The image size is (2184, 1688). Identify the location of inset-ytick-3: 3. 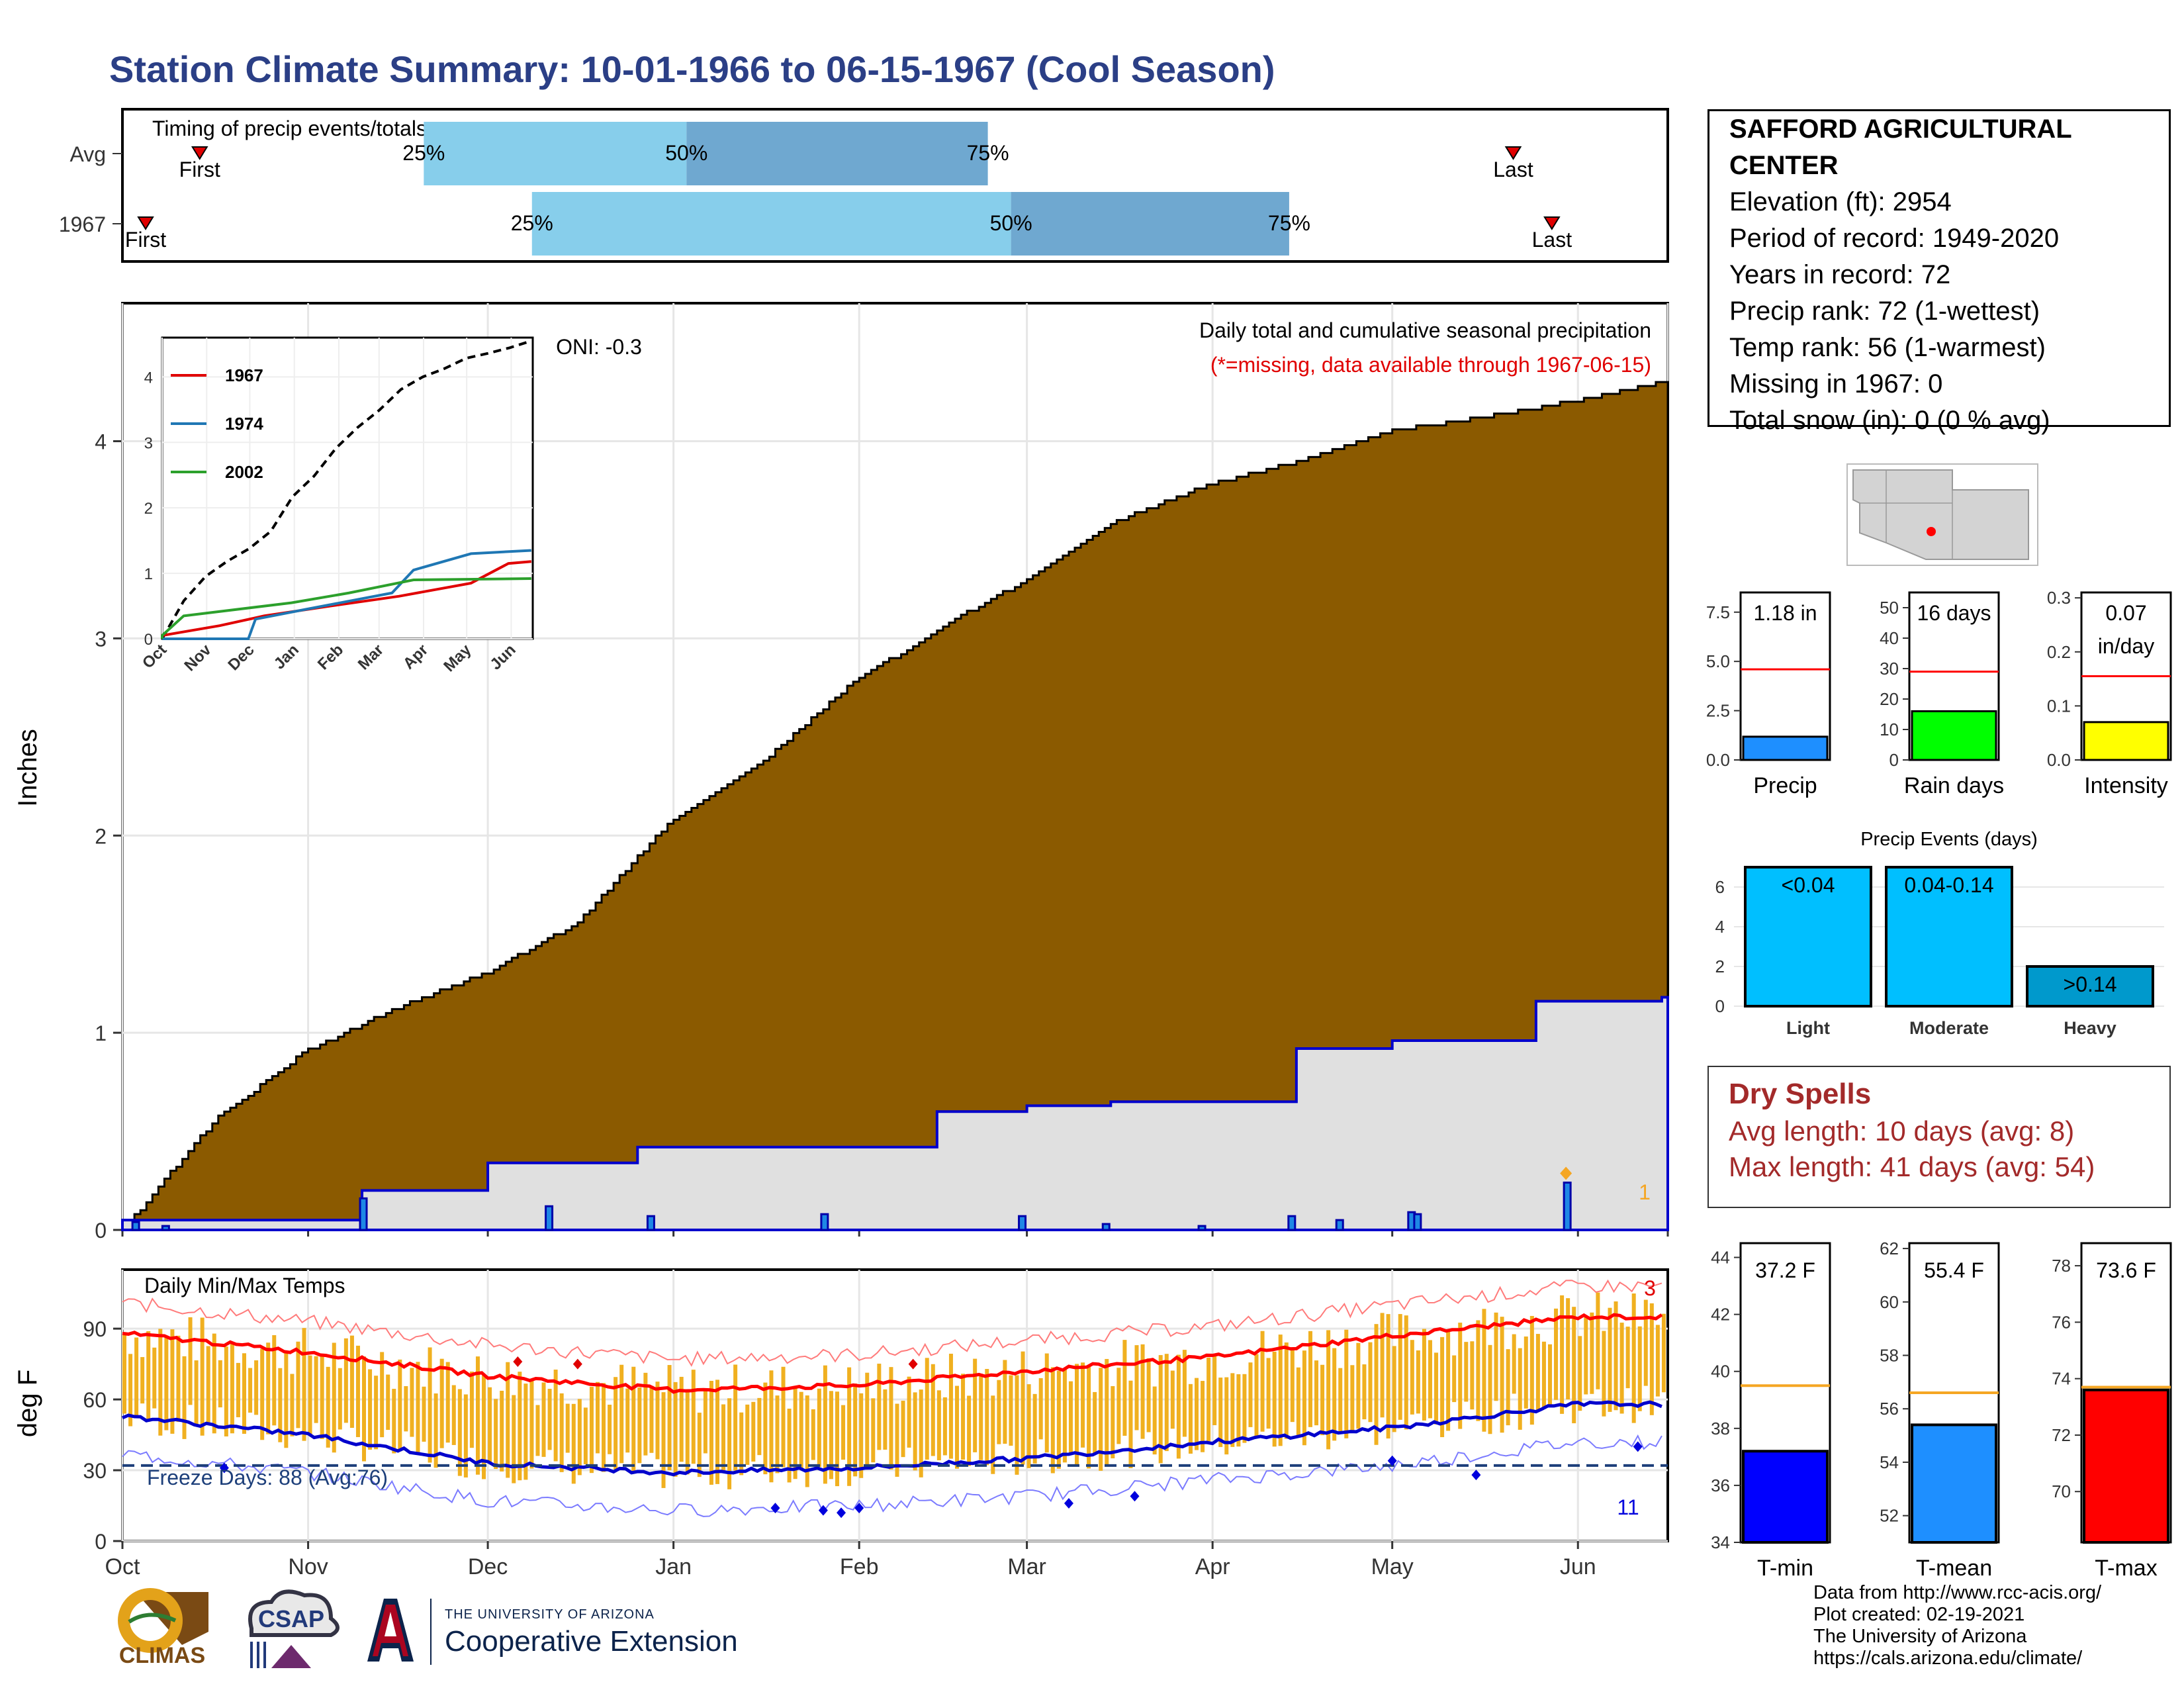
(148, 443).